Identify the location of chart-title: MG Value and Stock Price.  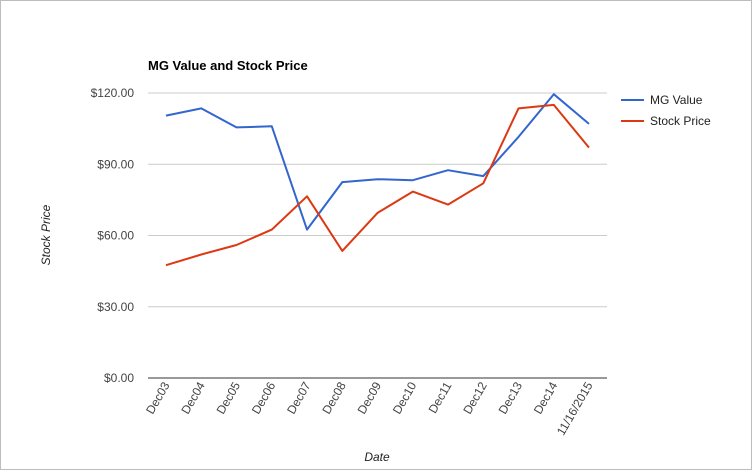
(228, 65).